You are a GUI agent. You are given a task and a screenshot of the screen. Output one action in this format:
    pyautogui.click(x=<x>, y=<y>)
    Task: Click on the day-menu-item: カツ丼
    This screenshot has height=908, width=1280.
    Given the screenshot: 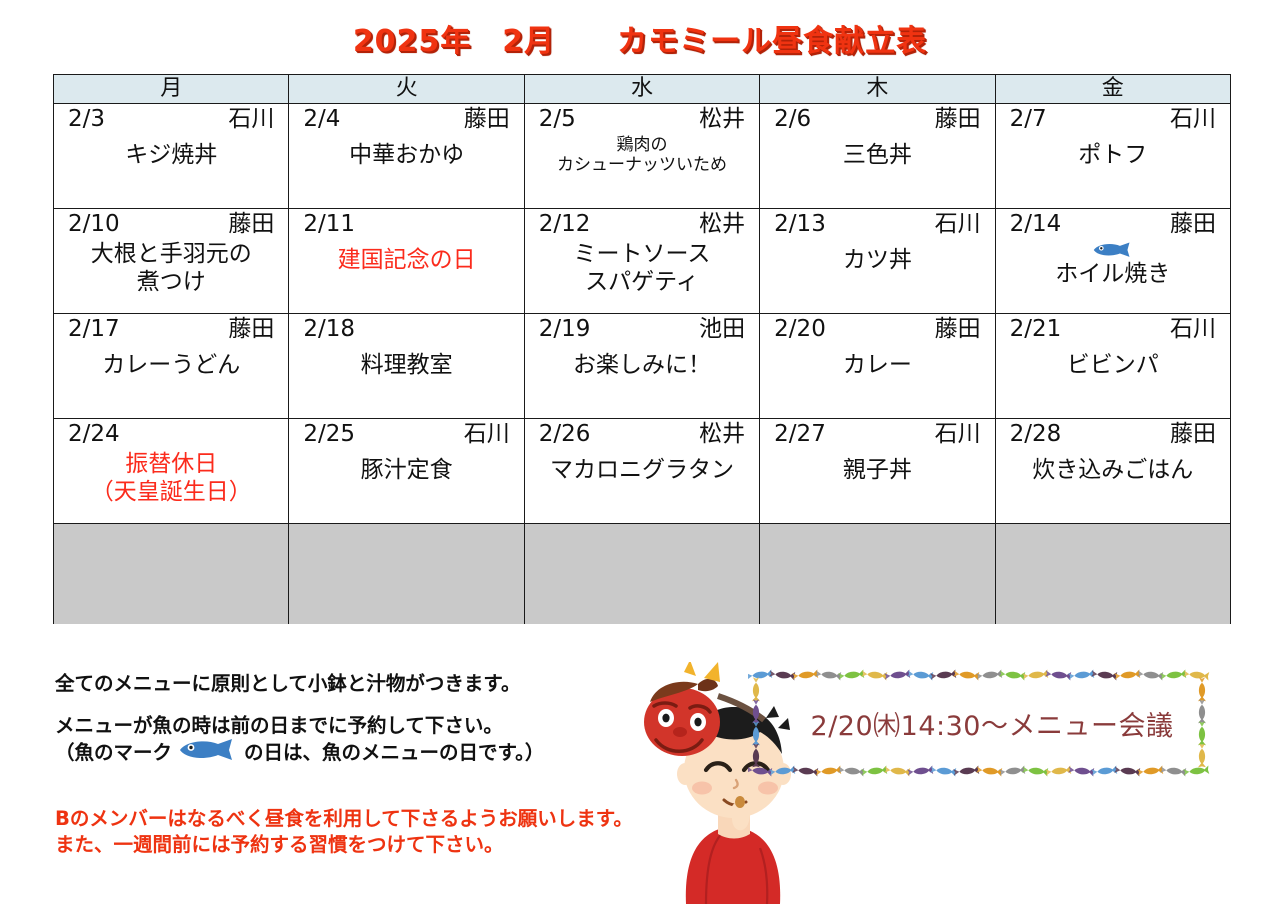 What is the action you would take?
    pyautogui.click(x=877, y=260)
    